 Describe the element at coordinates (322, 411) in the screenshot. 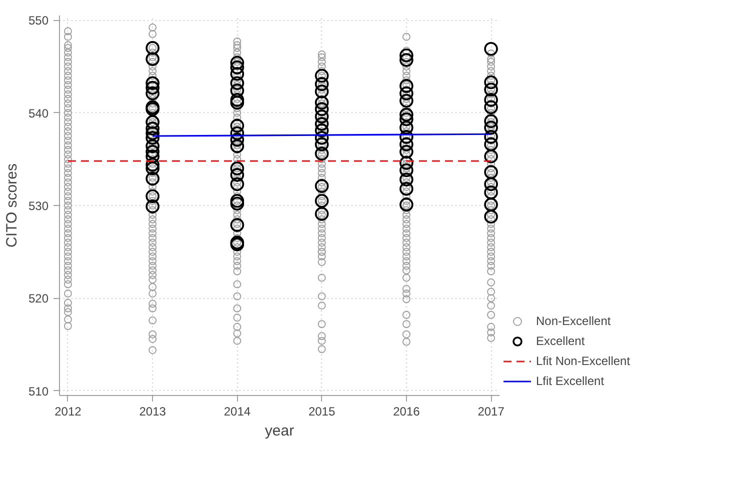

I see `x-tick-label: 2015` at that location.